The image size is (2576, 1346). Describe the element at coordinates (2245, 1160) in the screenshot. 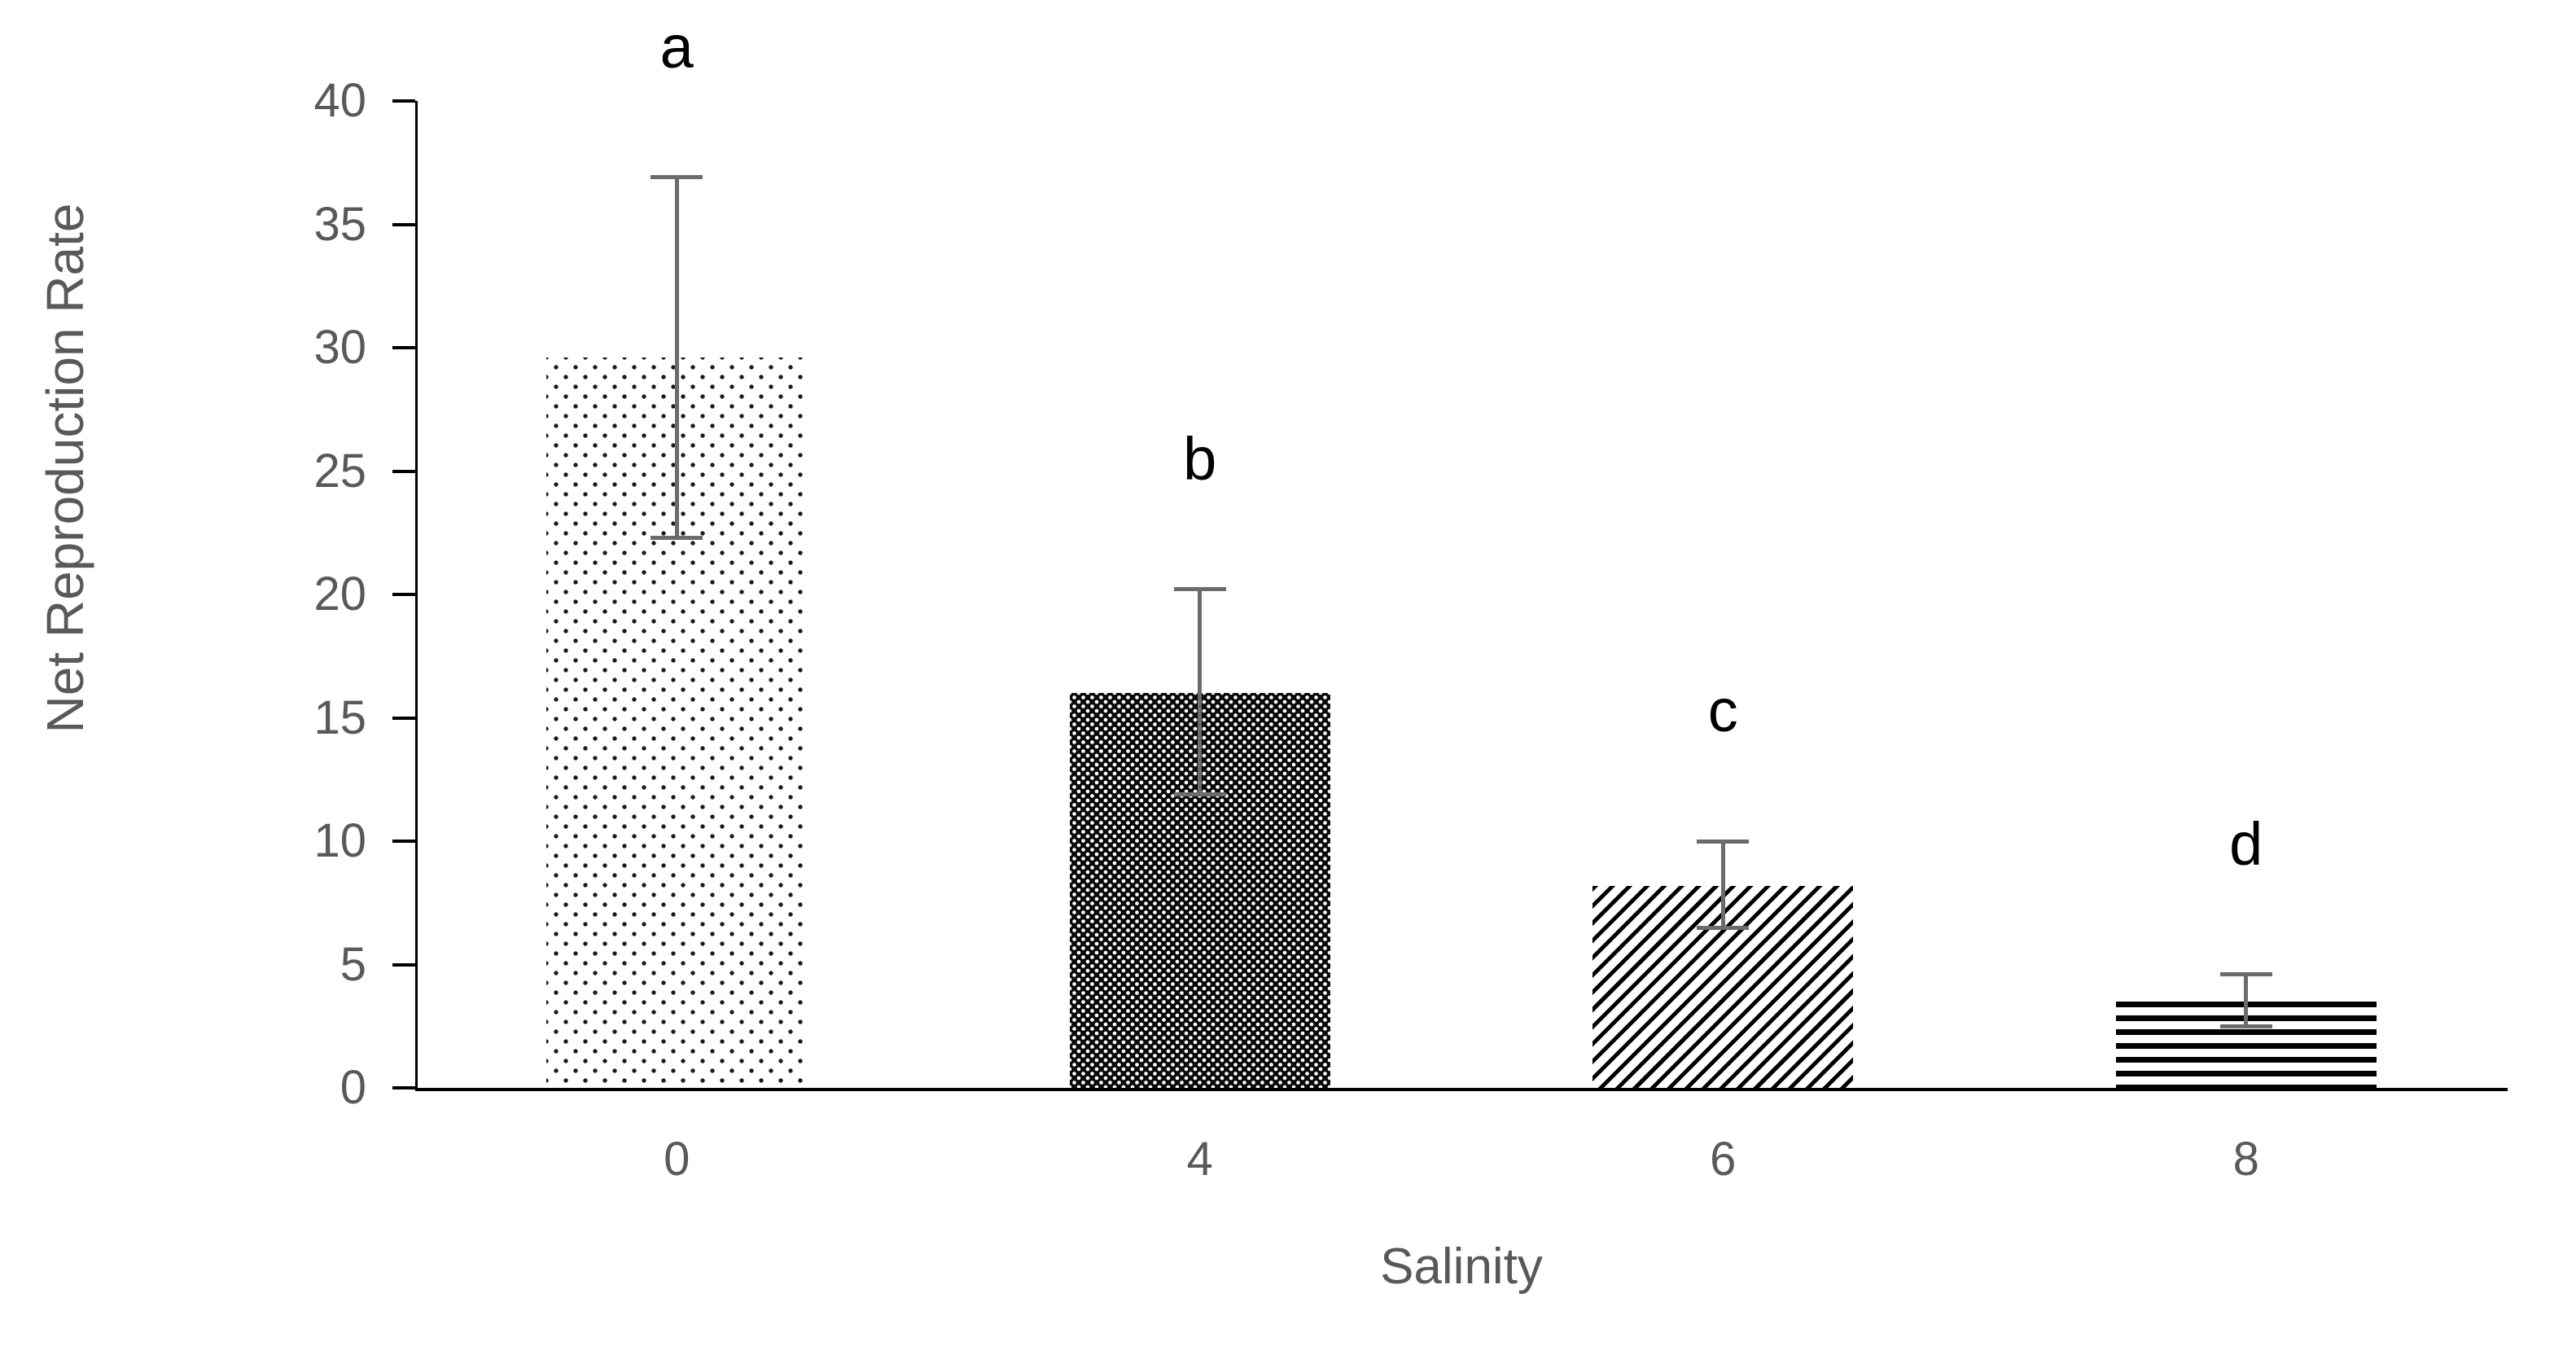

I see `x-tick-label: 8` at that location.